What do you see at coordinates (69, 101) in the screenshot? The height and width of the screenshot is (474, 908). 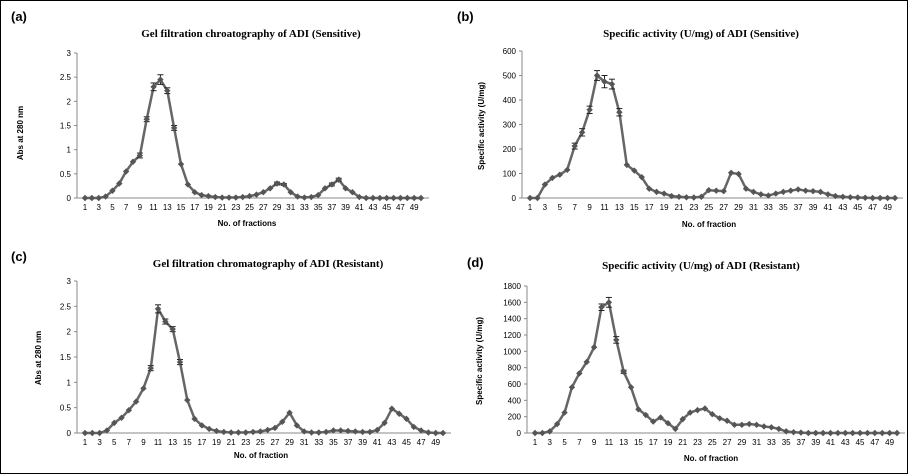 I see `panel-a-ytick-label: 2` at bounding box center [69, 101].